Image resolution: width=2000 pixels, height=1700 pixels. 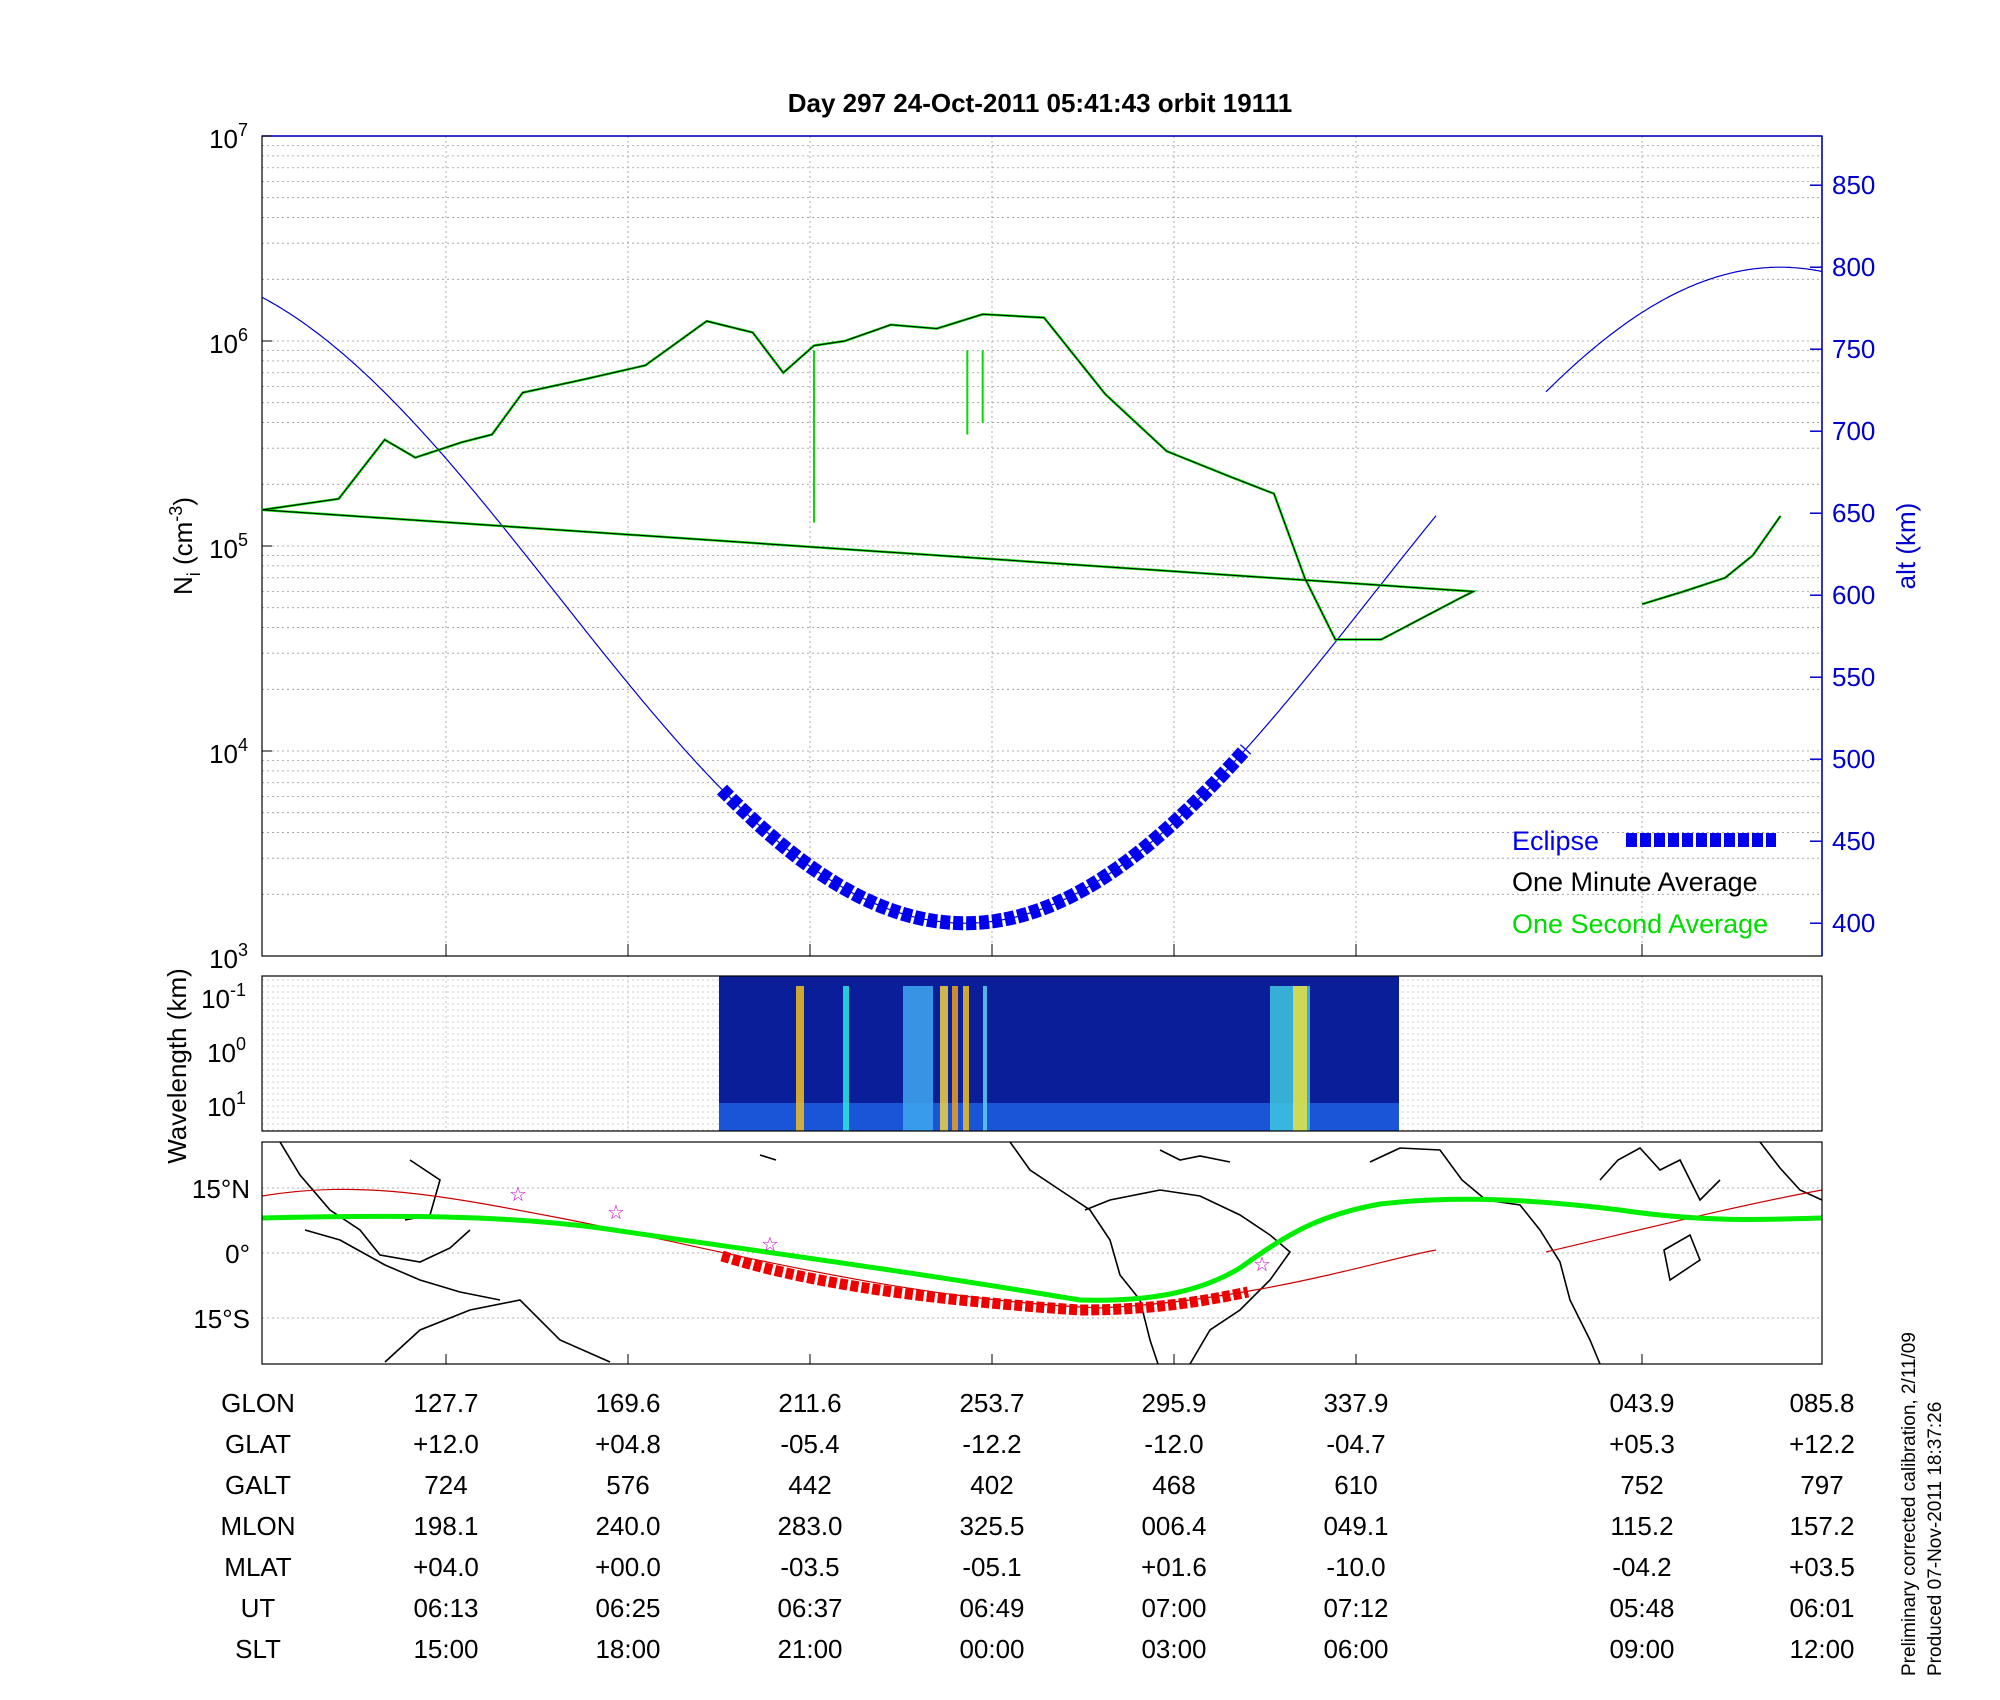 What do you see at coordinates (1853, 923) in the screenshot?
I see `right-tick-label: 400` at bounding box center [1853, 923].